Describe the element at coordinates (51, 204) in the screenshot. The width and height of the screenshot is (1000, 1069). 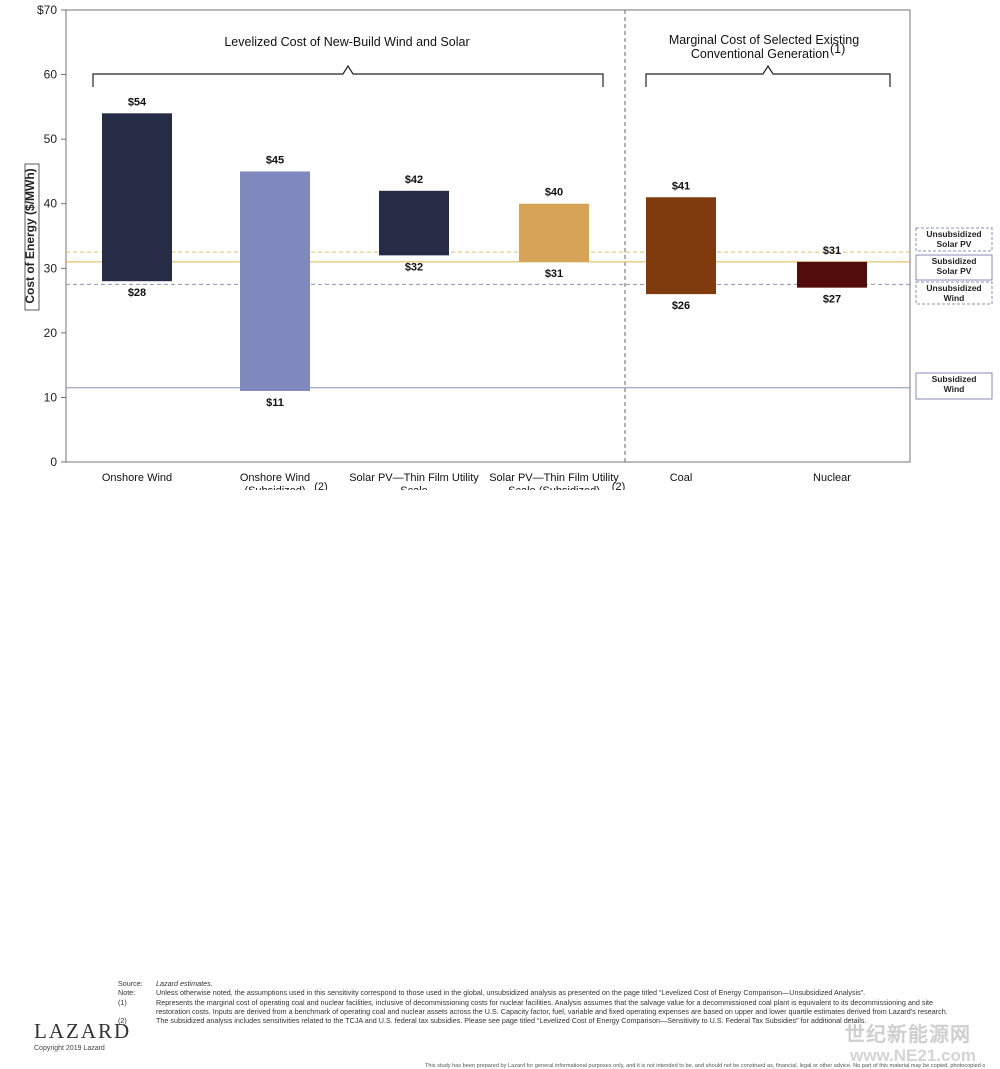
I see `y-tick-label: 40` at that location.